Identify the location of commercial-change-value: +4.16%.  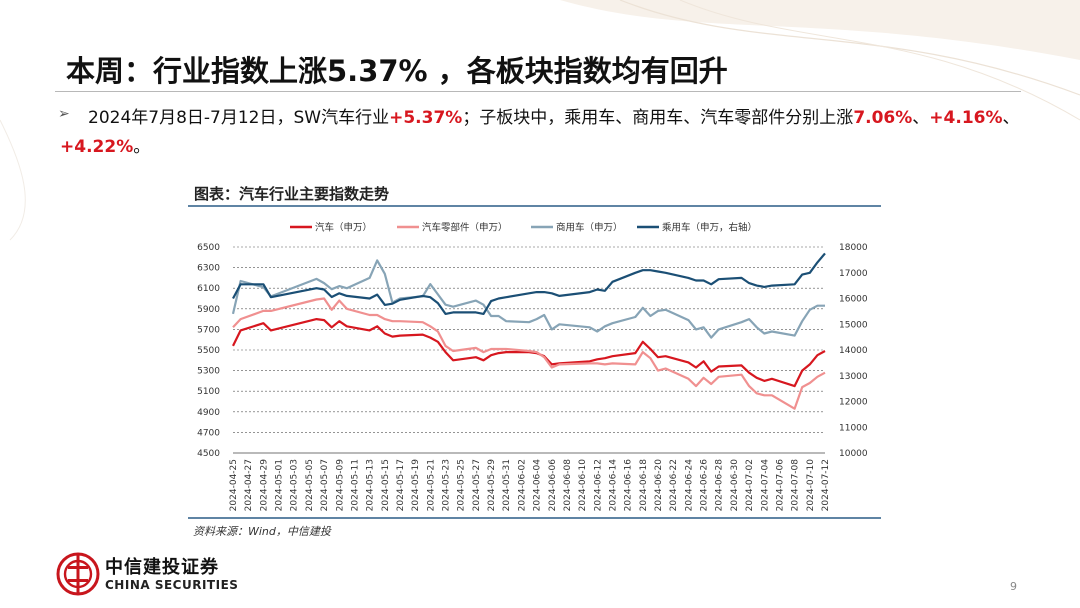
(966, 118).